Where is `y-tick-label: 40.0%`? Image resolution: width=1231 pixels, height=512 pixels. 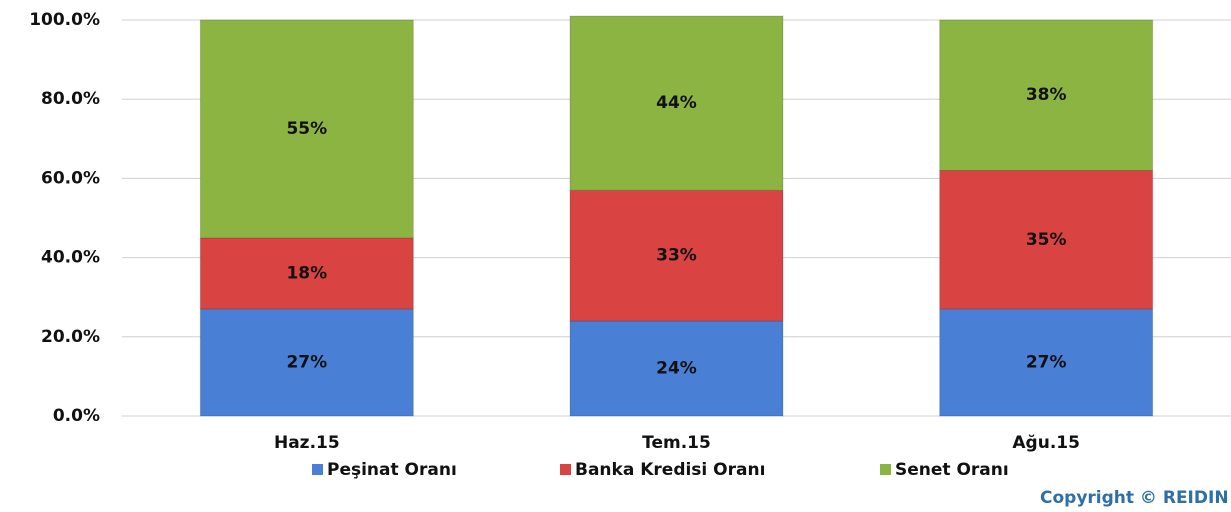
y-tick-label: 40.0% is located at coordinates (70, 258).